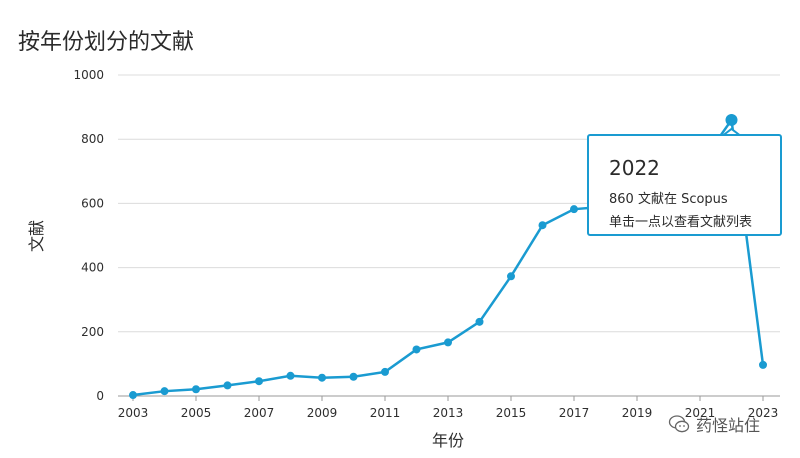 The image size is (800, 458). What do you see at coordinates (322, 413) in the screenshot?
I see `x-tick-label: 2009` at bounding box center [322, 413].